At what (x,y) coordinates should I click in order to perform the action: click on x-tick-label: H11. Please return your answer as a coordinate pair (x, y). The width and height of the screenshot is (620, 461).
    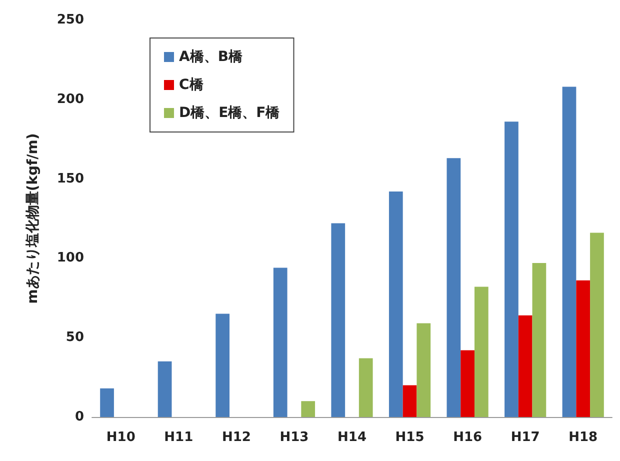
    Looking at the image, I should click on (179, 437).